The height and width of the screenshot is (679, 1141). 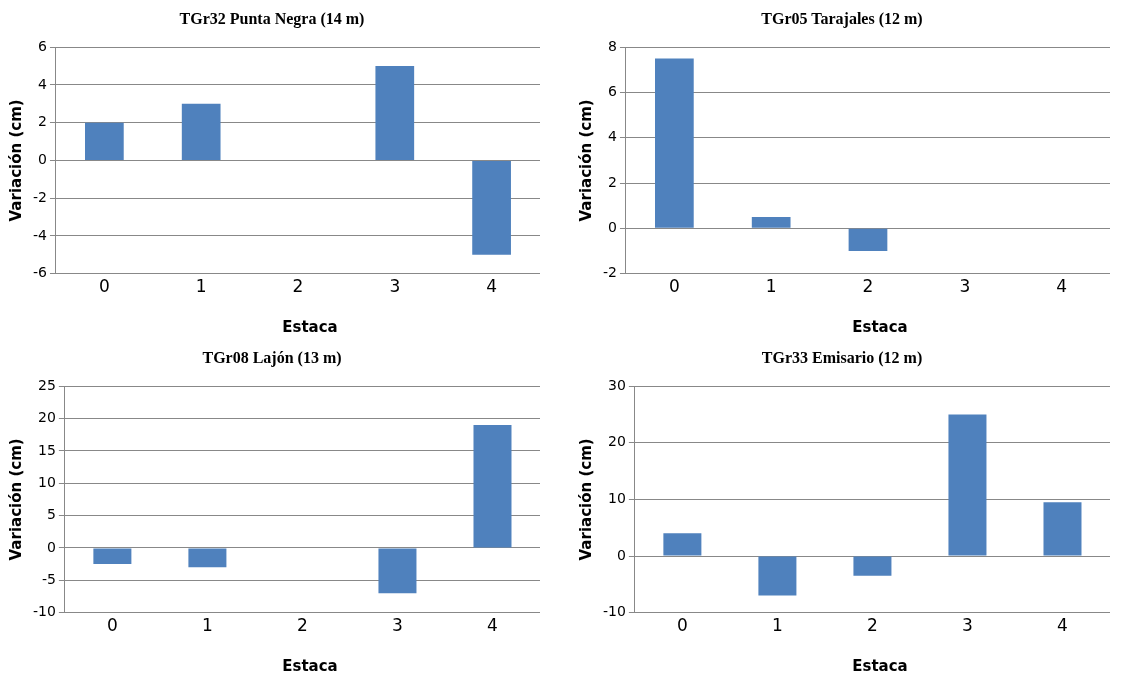 What do you see at coordinates (40, 234) in the screenshot?
I see `y-tick-label: -4` at bounding box center [40, 234].